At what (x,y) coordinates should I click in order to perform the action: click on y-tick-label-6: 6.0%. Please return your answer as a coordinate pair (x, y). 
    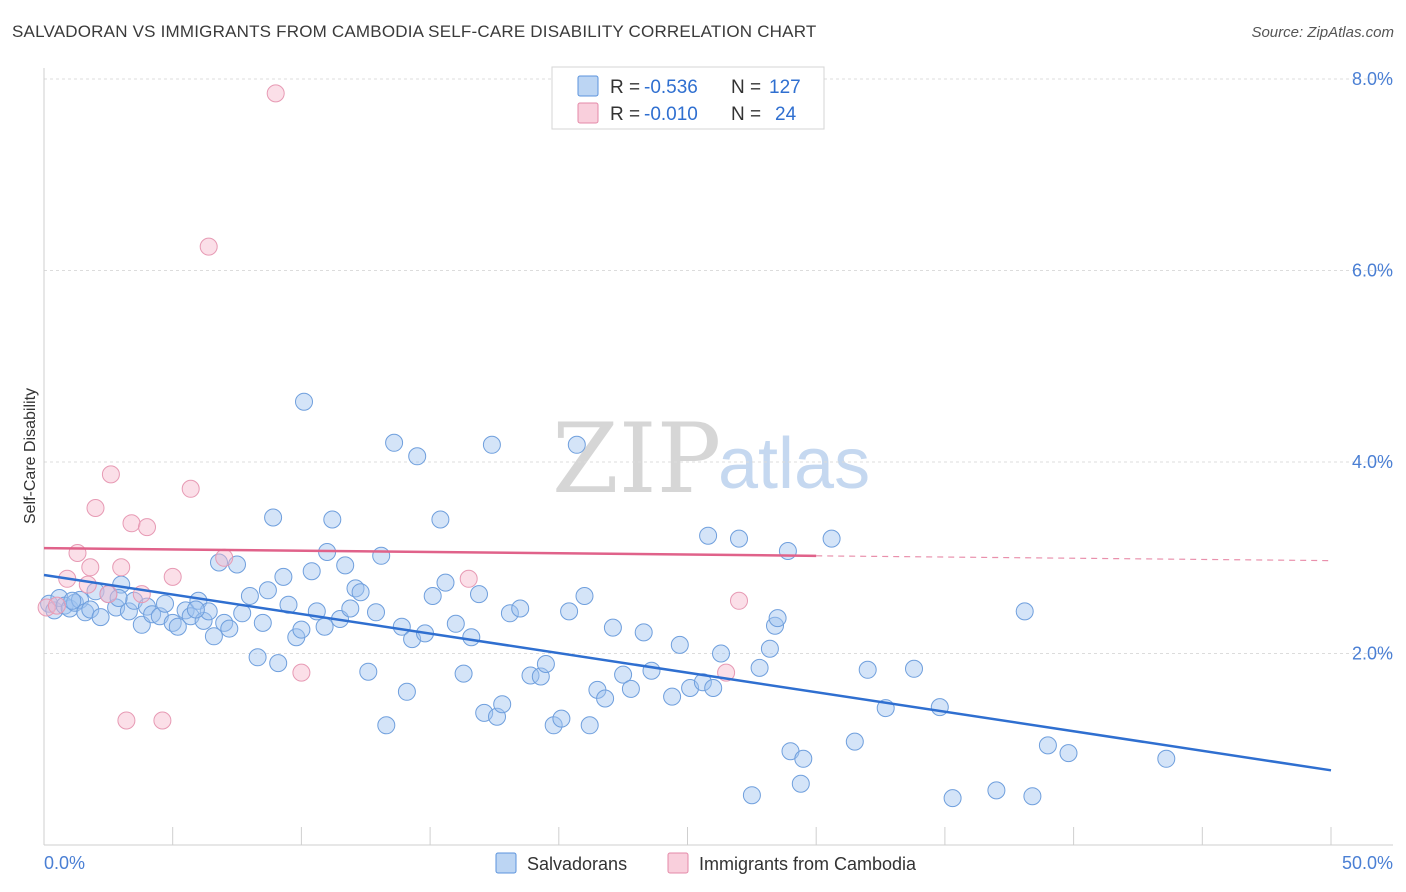
    Looking at the image, I should click on (1372, 271).